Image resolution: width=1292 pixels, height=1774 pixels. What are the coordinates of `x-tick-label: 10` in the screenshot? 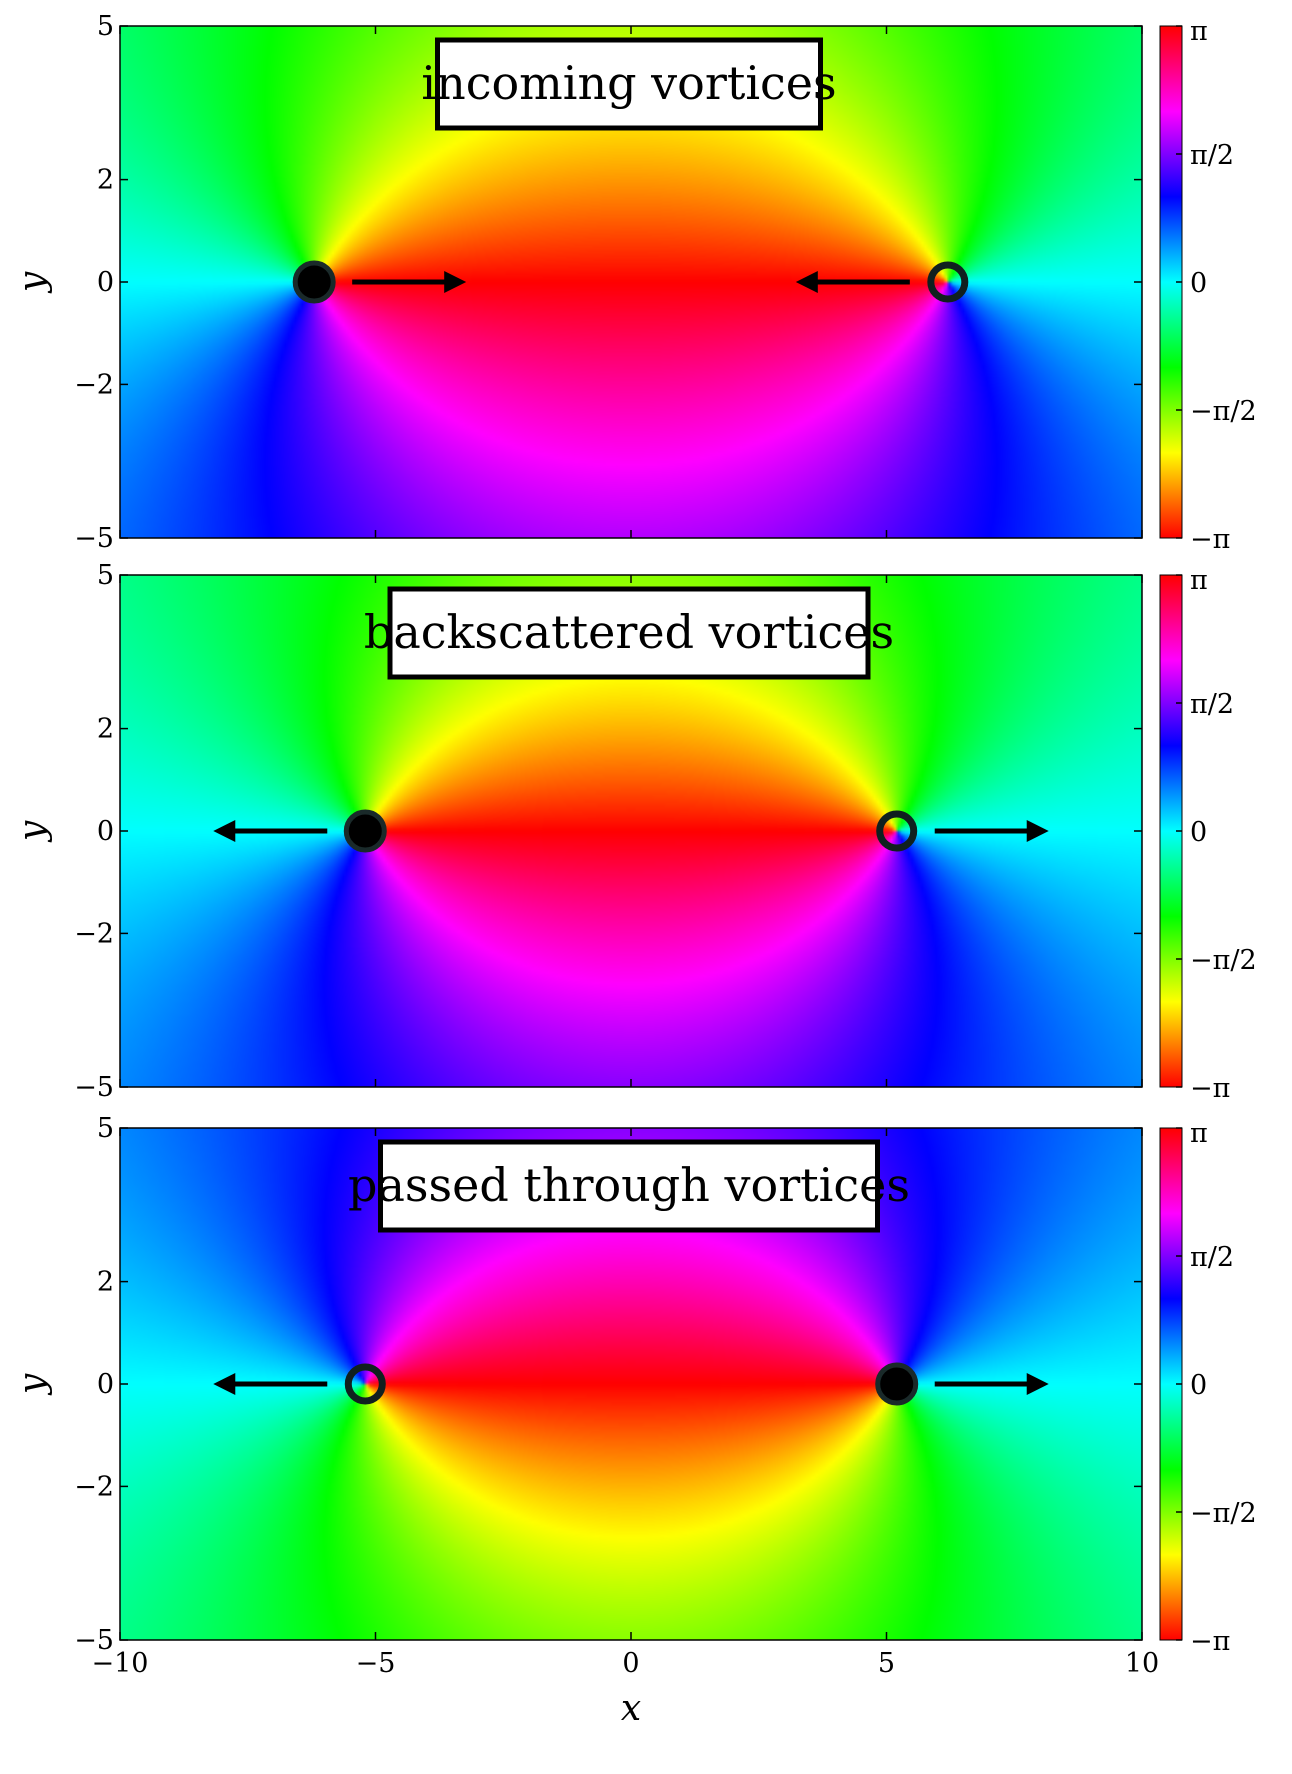 It's located at (1142, 1663).